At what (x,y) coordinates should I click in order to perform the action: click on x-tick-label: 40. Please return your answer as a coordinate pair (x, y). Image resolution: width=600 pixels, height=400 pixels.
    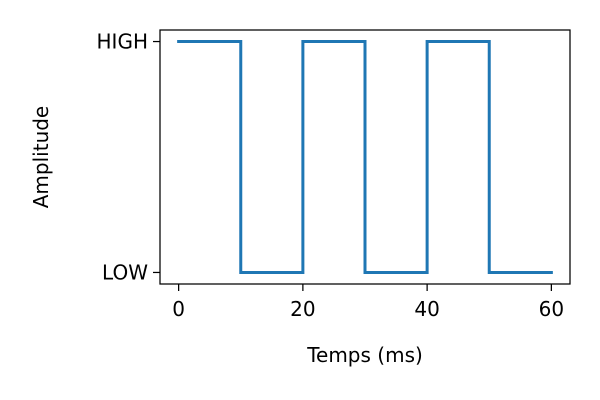
    Looking at the image, I should click on (426, 309).